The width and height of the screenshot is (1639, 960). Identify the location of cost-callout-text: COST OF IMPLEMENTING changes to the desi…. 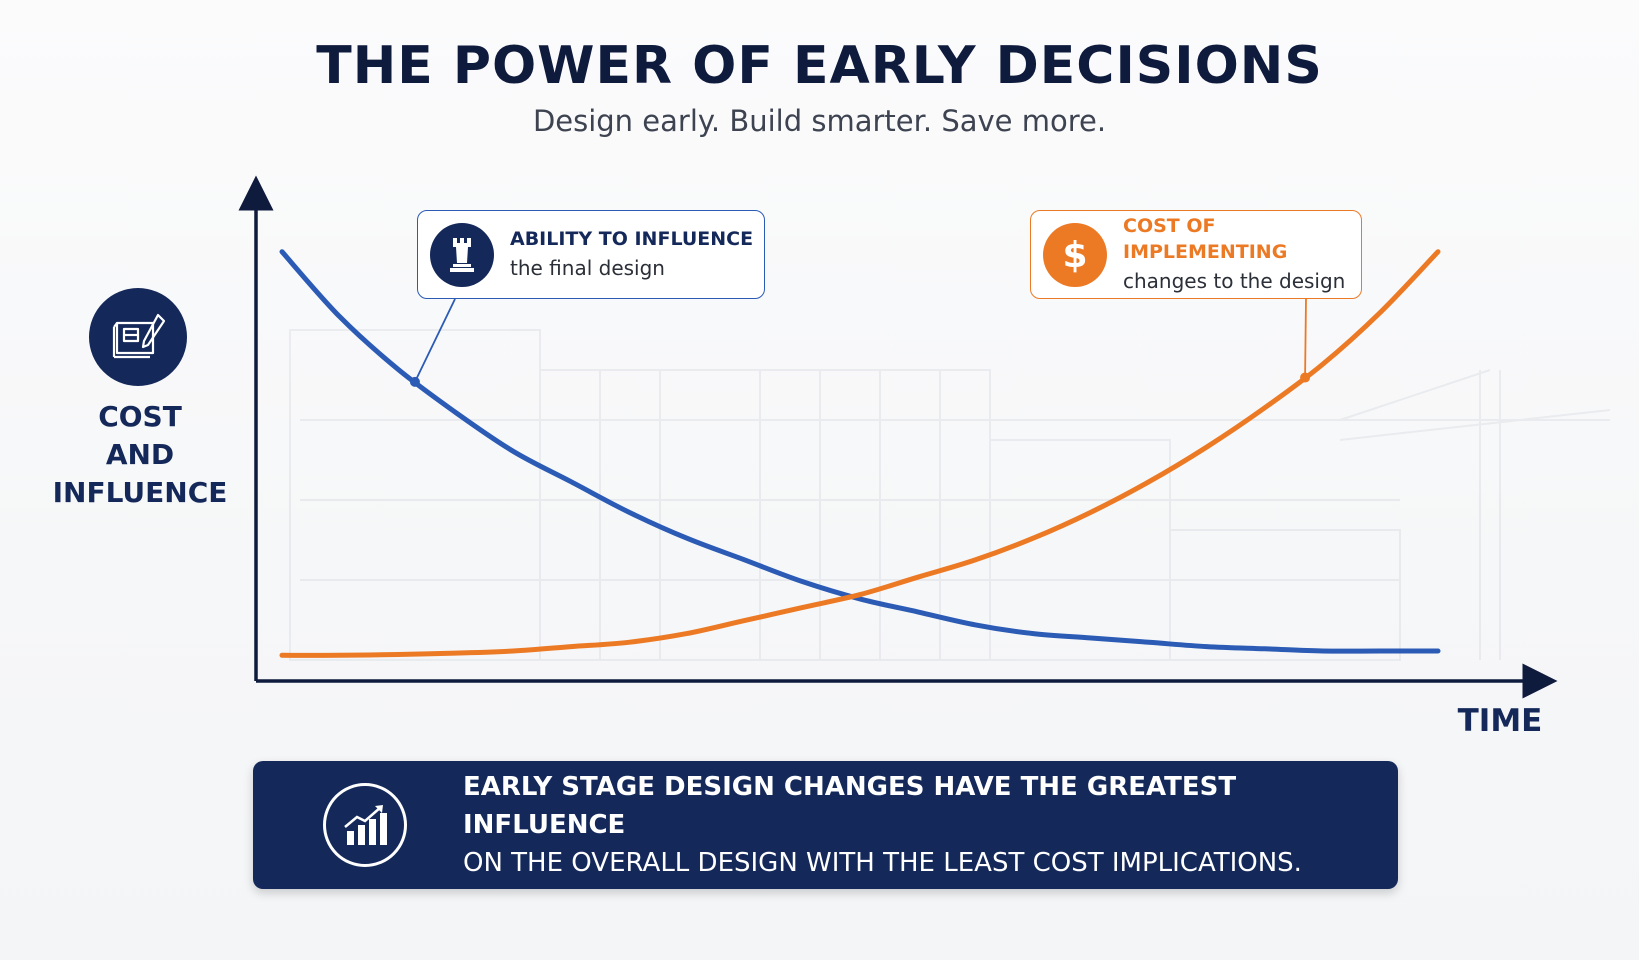
(1242, 255).